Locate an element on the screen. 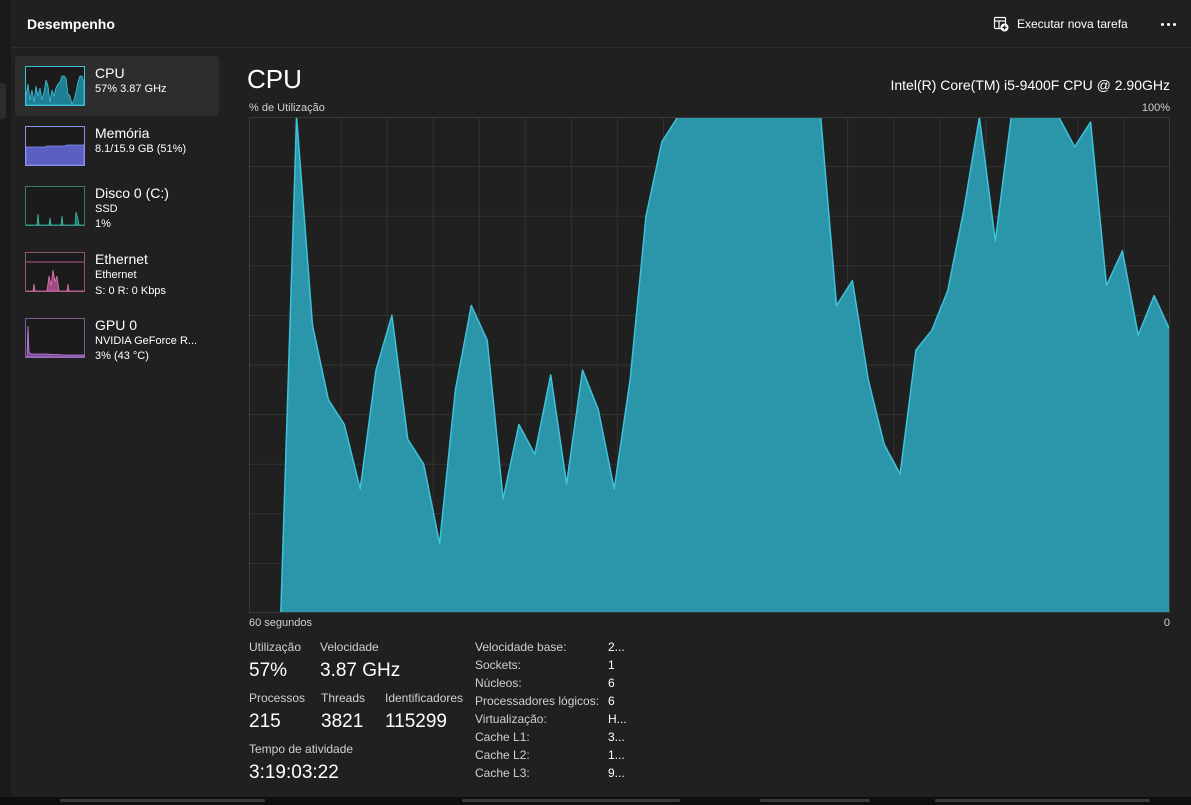 The height and width of the screenshot is (805, 1191). utilization-label: Utilização is located at coordinates (275, 647).